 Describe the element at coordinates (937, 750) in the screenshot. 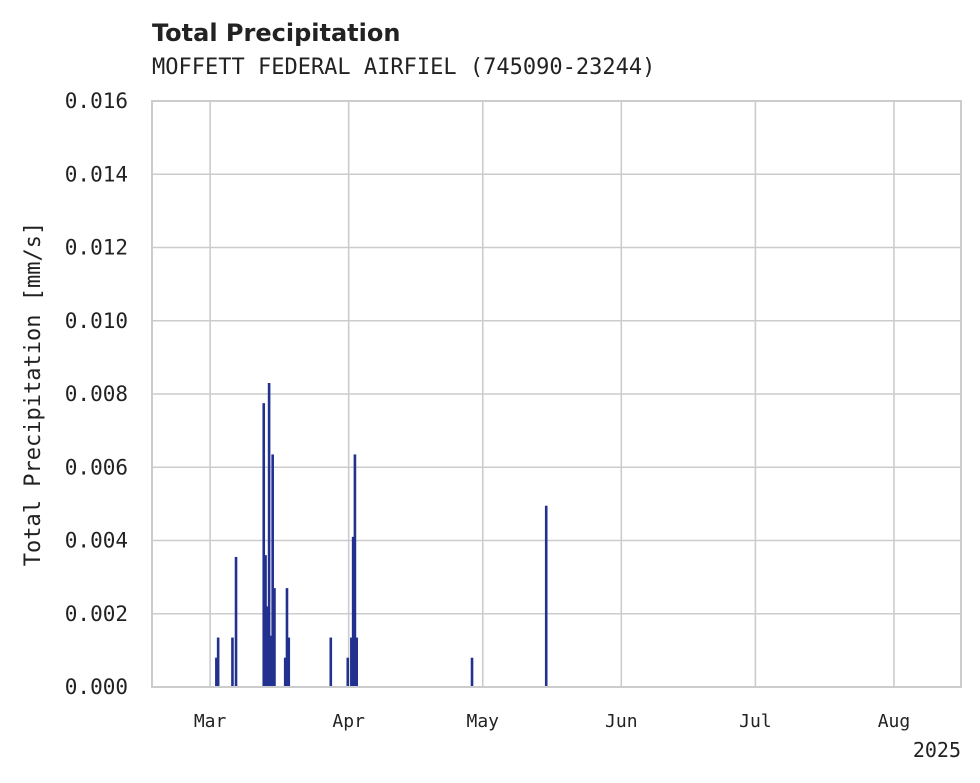

I see `x-axis-year-label: 2025` at that location.